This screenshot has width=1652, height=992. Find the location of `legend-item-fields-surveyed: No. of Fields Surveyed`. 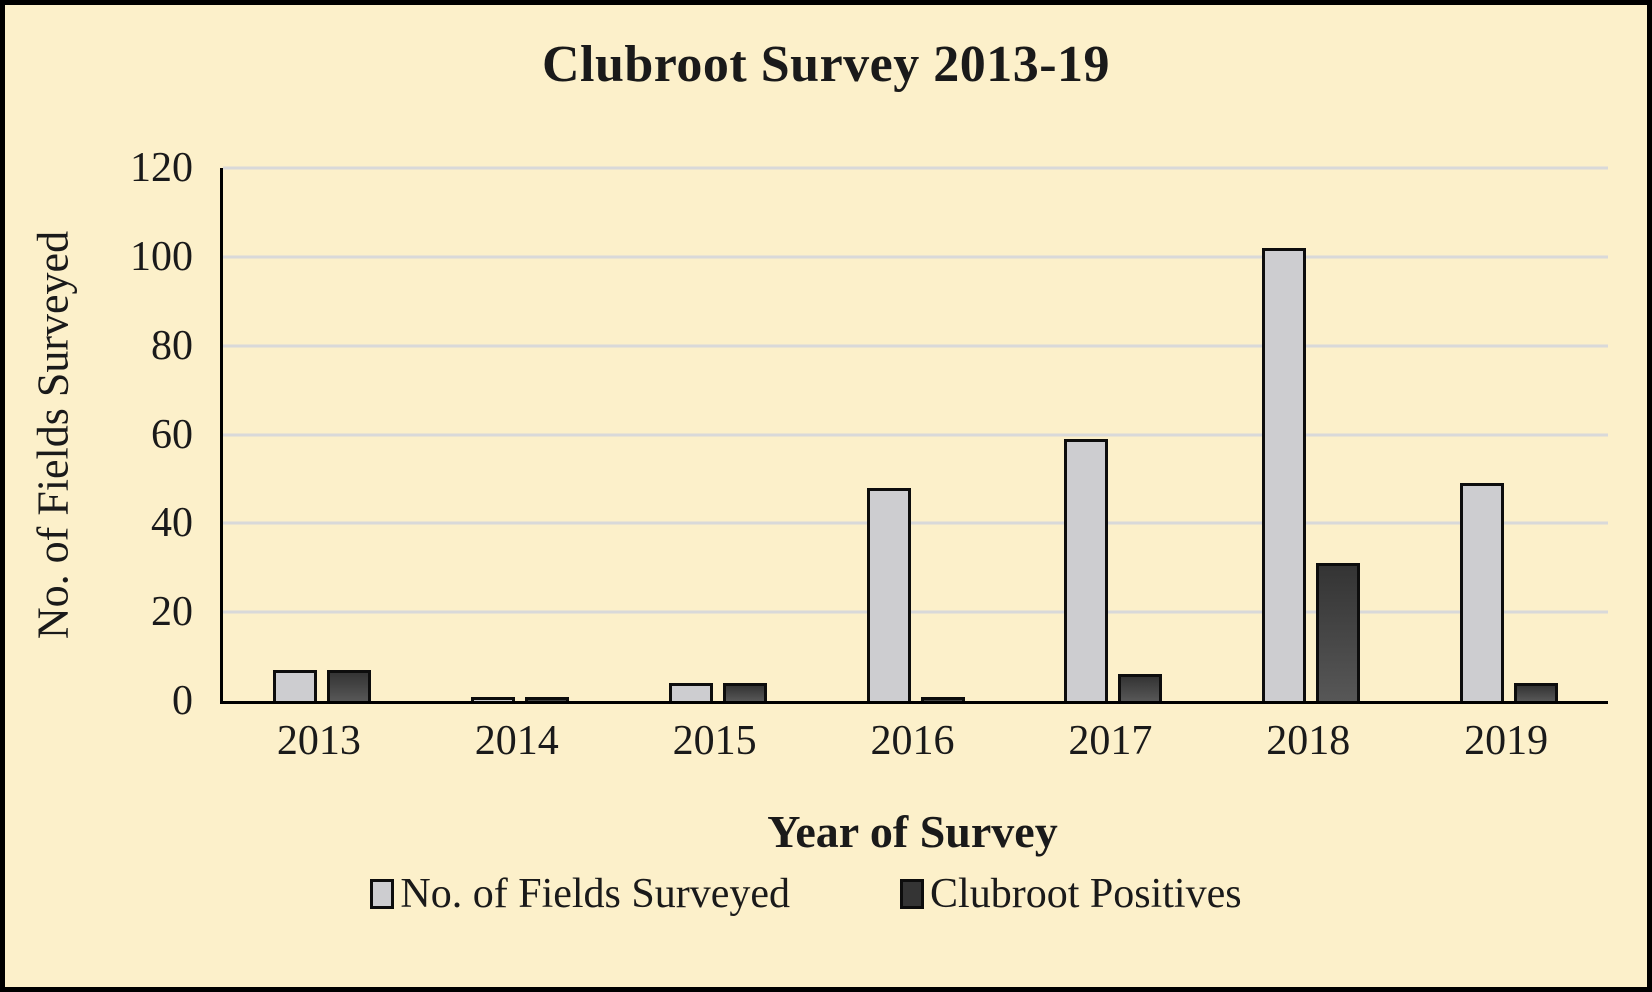

legend-item-fields-surveyed: No. of Fields Surveyed is located at coordinates (580, 894).